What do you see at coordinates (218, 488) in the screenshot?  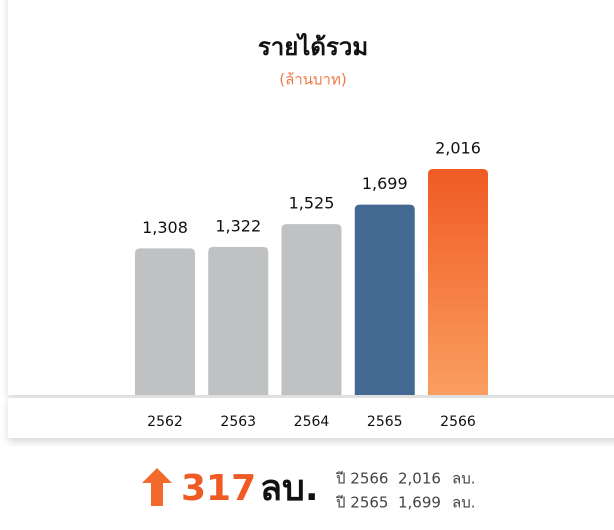 I see `change-value: 317` at bounding box center [218, 488].